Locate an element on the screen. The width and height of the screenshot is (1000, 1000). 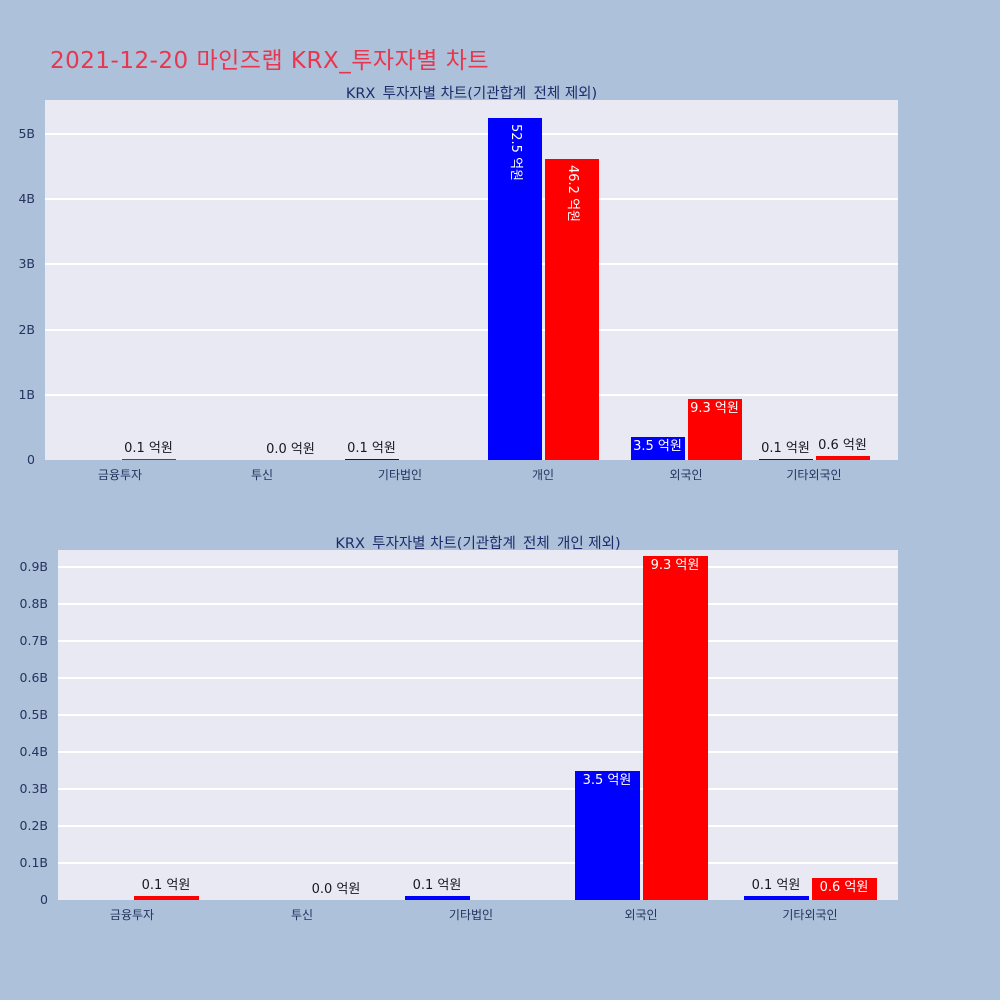
gridline-0.6B is located at coordinates (478, 678).